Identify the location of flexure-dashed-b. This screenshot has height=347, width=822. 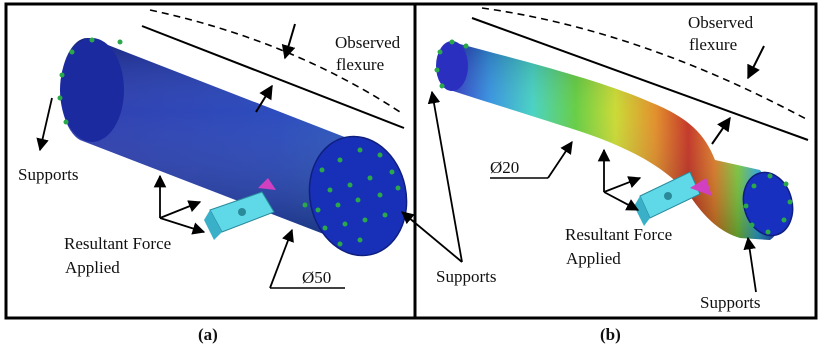
(645, 64).